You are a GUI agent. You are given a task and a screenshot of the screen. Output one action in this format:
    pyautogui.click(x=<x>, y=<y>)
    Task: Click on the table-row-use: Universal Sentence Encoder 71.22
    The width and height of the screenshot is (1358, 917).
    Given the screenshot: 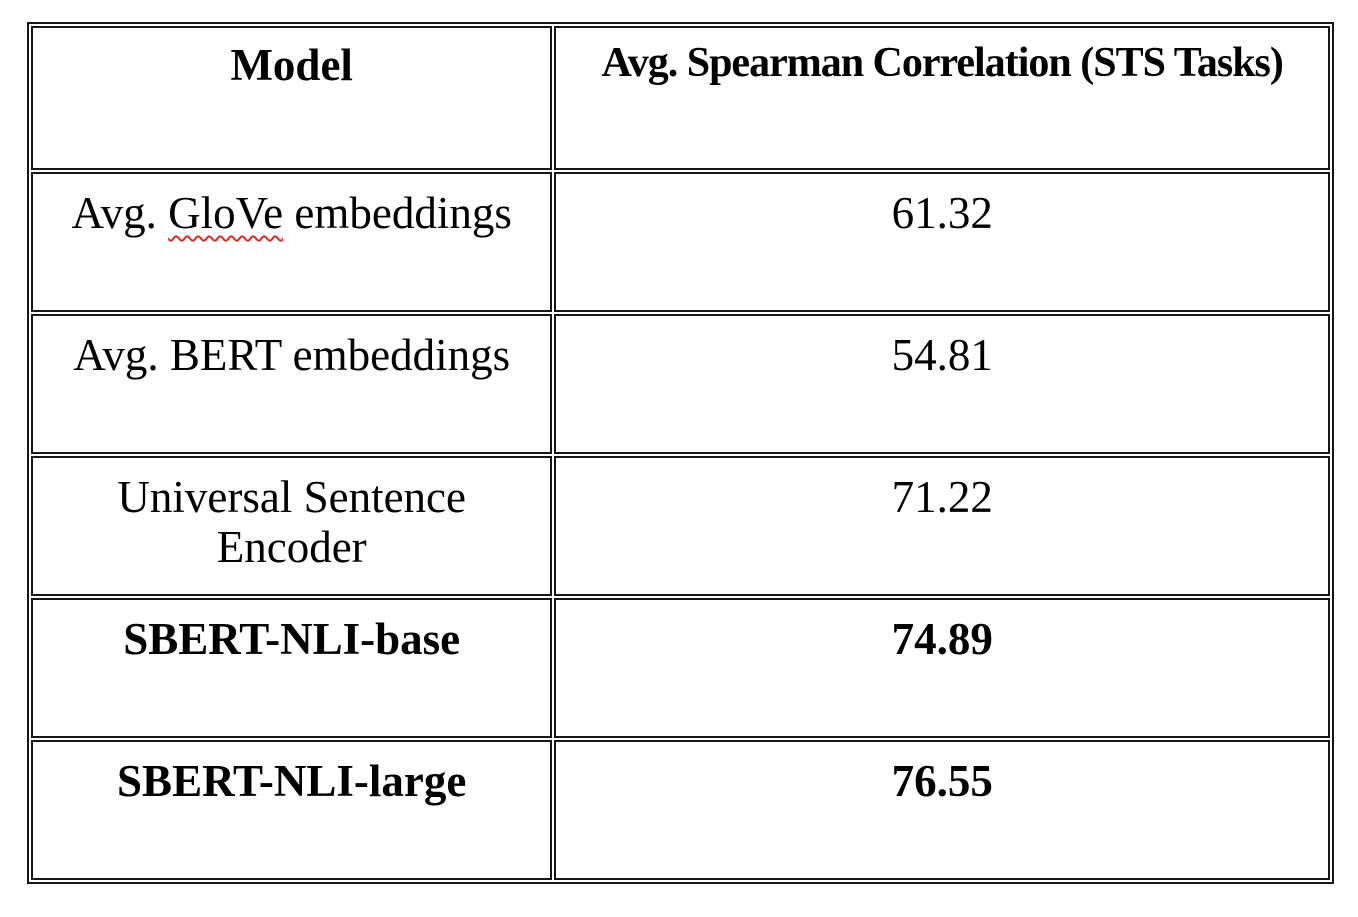 What is the action you would take?
    pyautogui.click(x=680, y=526)
    